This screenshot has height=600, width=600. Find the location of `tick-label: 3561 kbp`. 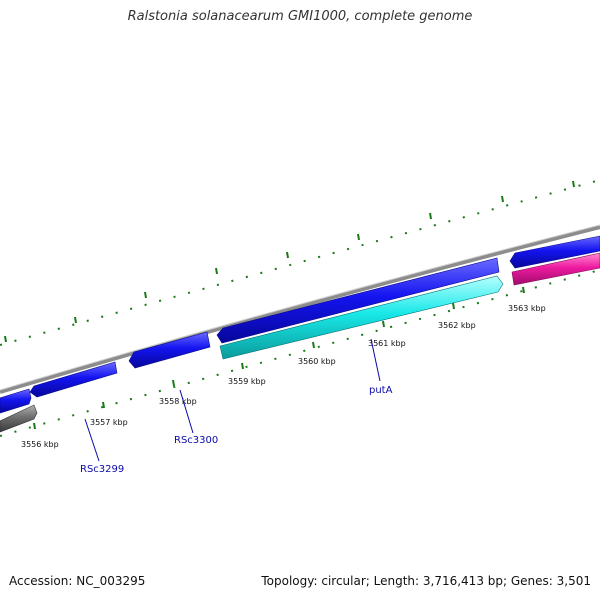

tick-label: 3561 kbp is located at coordinates (387, 343).